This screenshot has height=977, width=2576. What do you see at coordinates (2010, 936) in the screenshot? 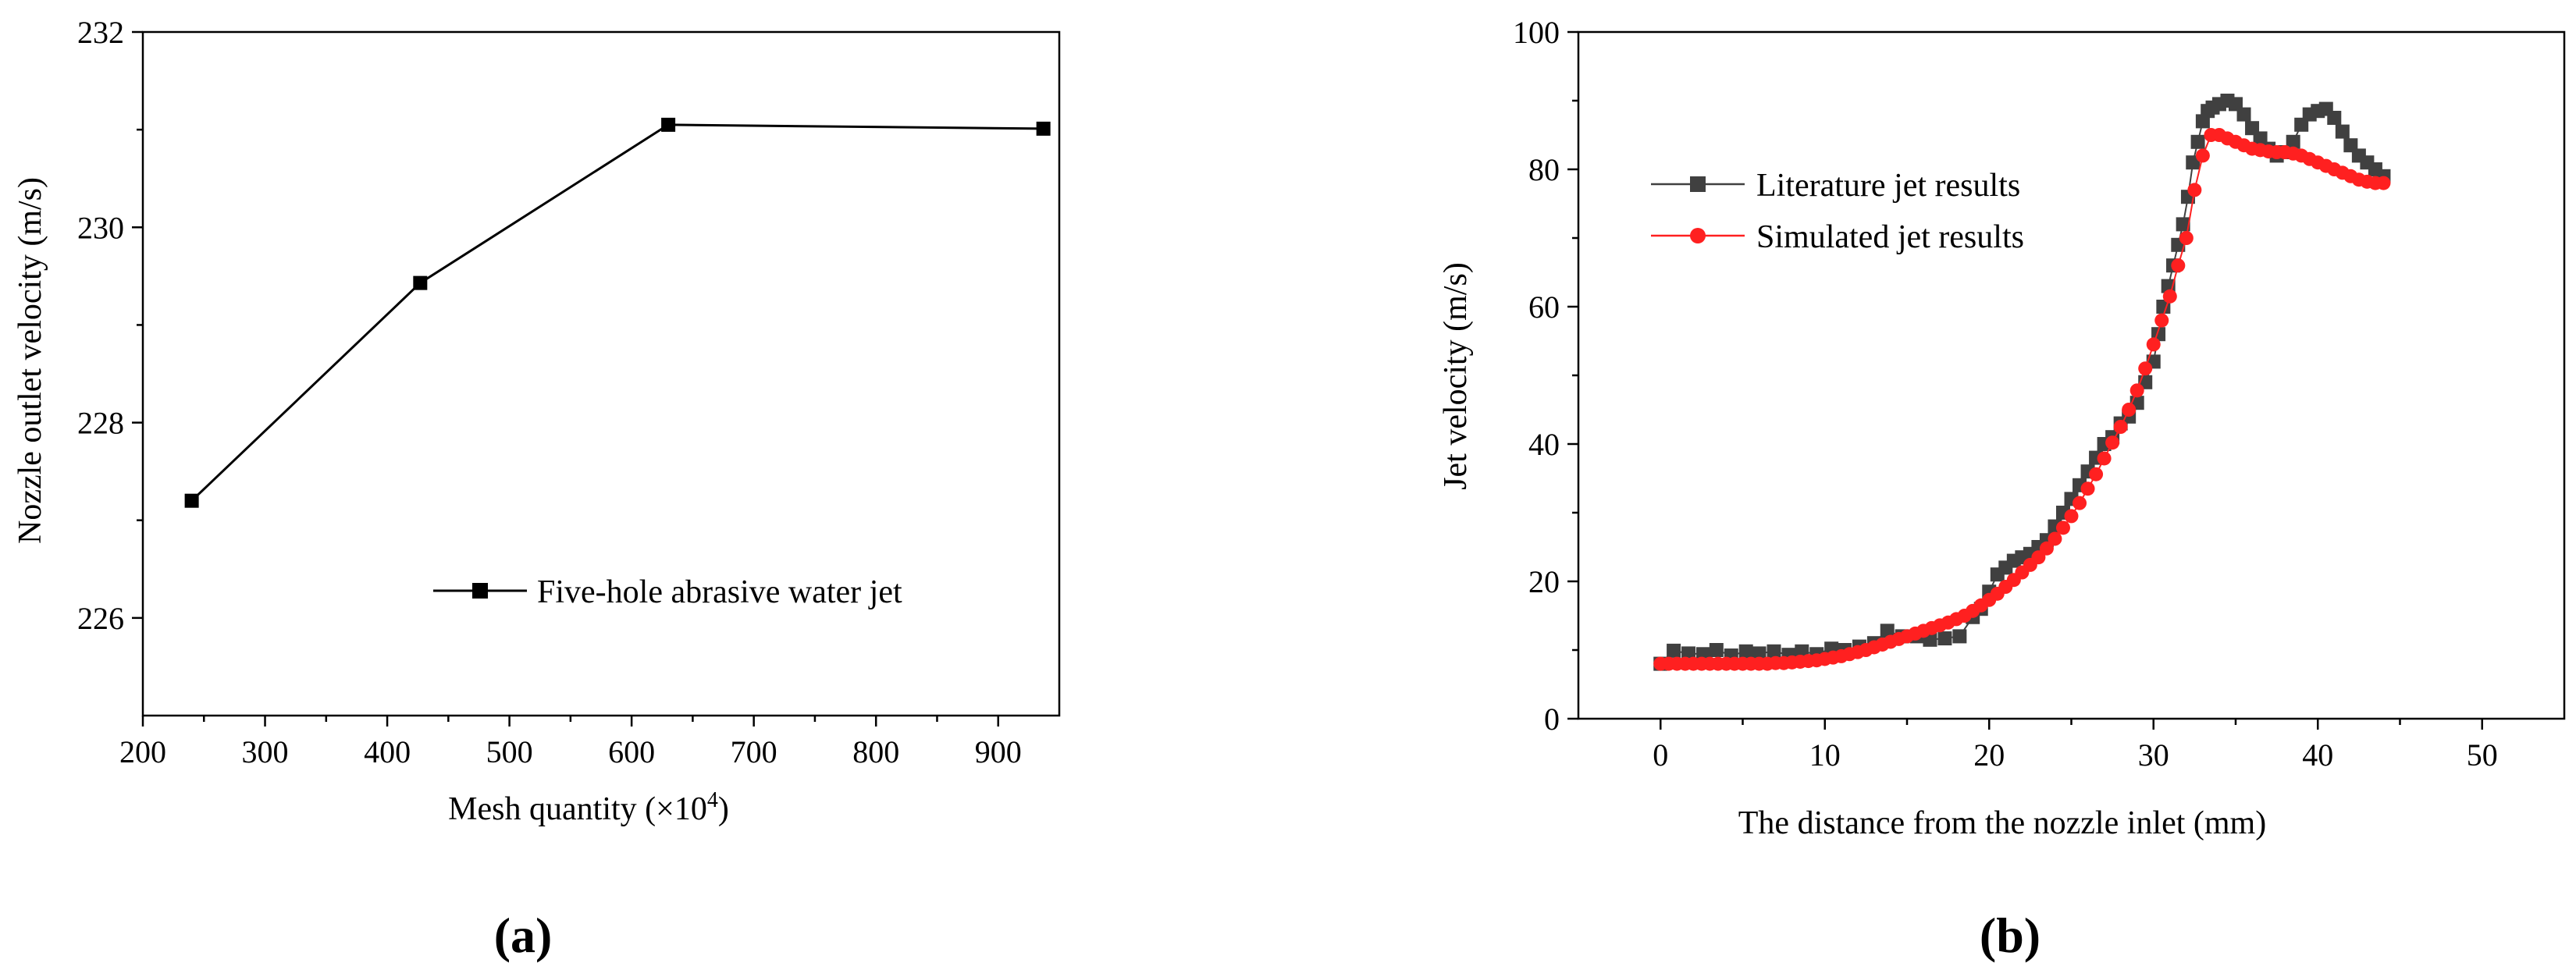
I see `panel-b-label: (b)` at bounding box center [2010, 936].